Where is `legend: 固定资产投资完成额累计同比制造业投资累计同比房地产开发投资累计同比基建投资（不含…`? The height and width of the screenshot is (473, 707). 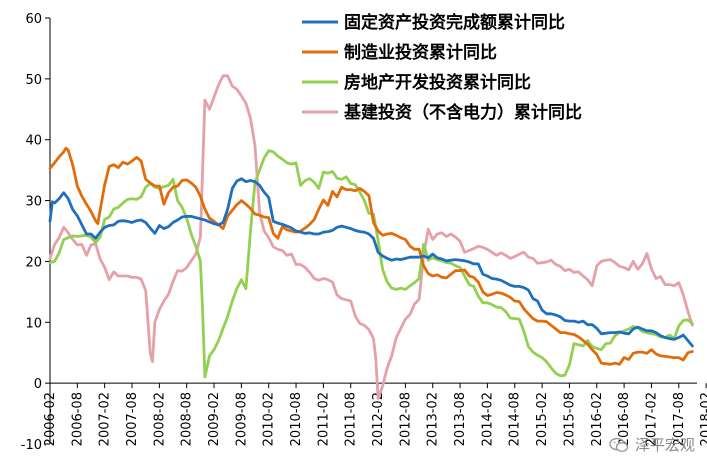
legend: 固定资产投资完成额累计同比制造业投资累计同比房地产开发投资累计同比基建投资（不含… is located at coordinates (442, 67).